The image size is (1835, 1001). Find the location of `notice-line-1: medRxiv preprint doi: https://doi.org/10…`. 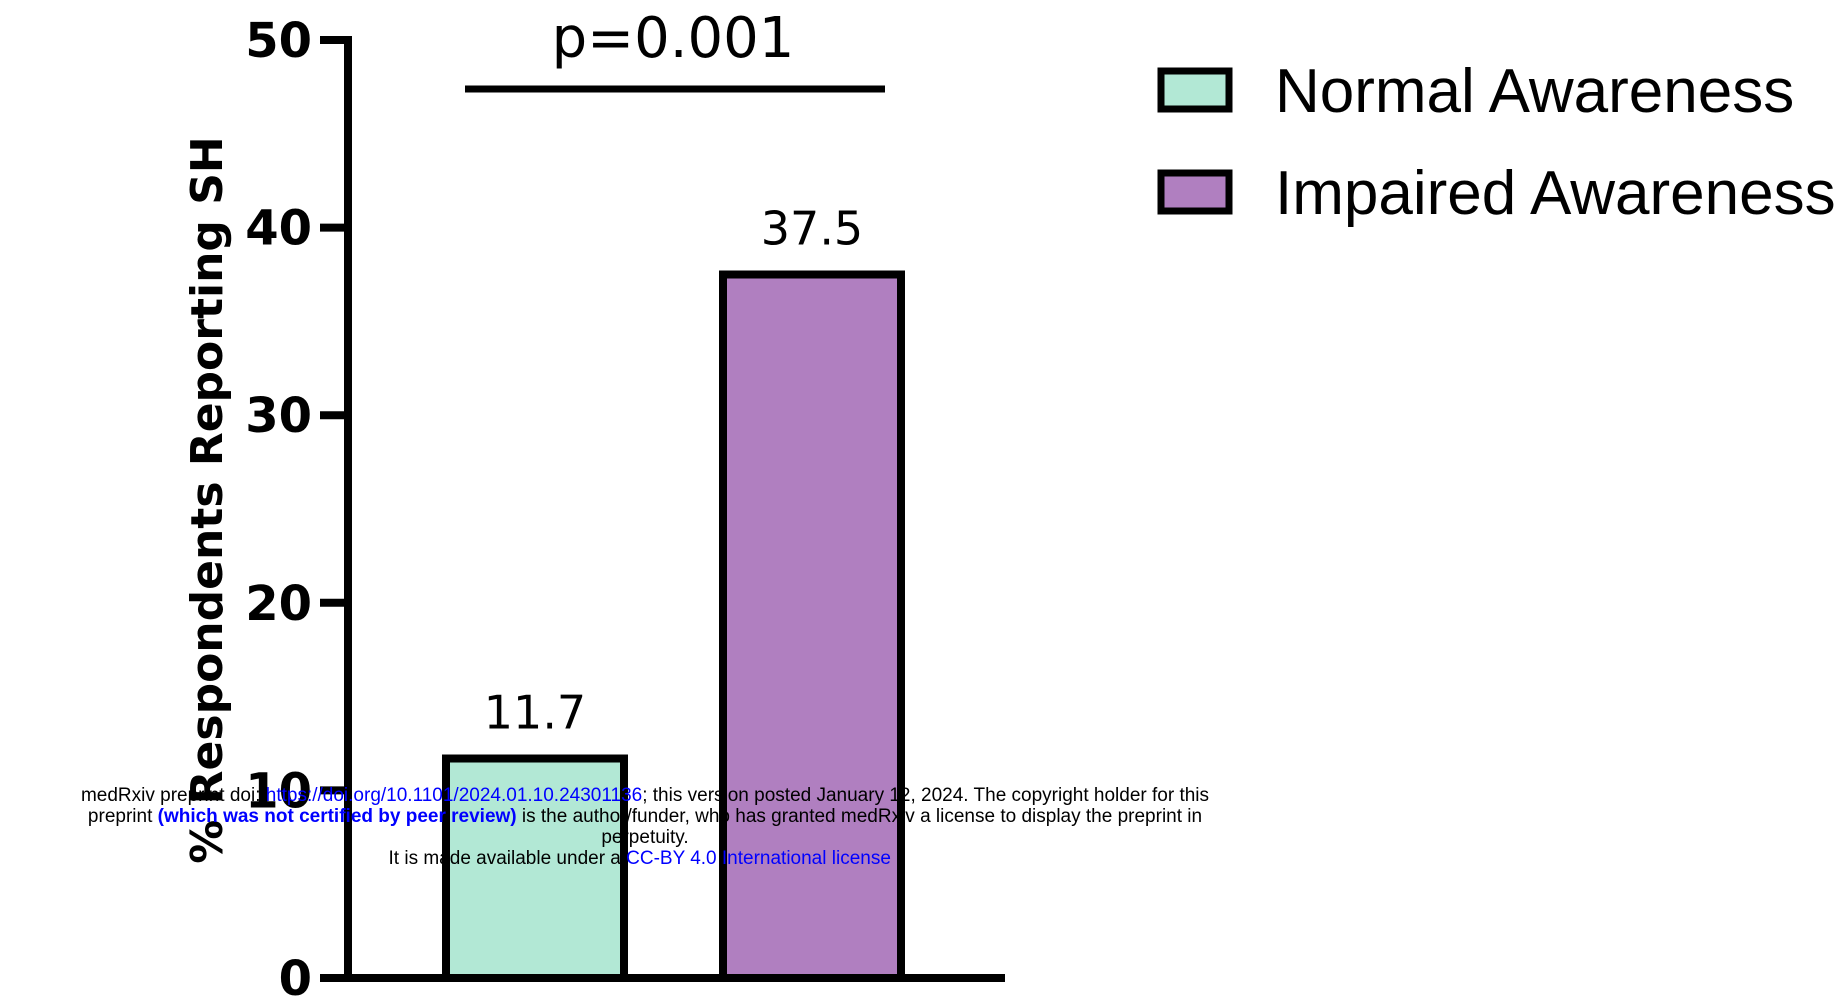

notice-line-1: medRxiv preprint doi: https://doi.org/10… is located at coordinates (645, 795).